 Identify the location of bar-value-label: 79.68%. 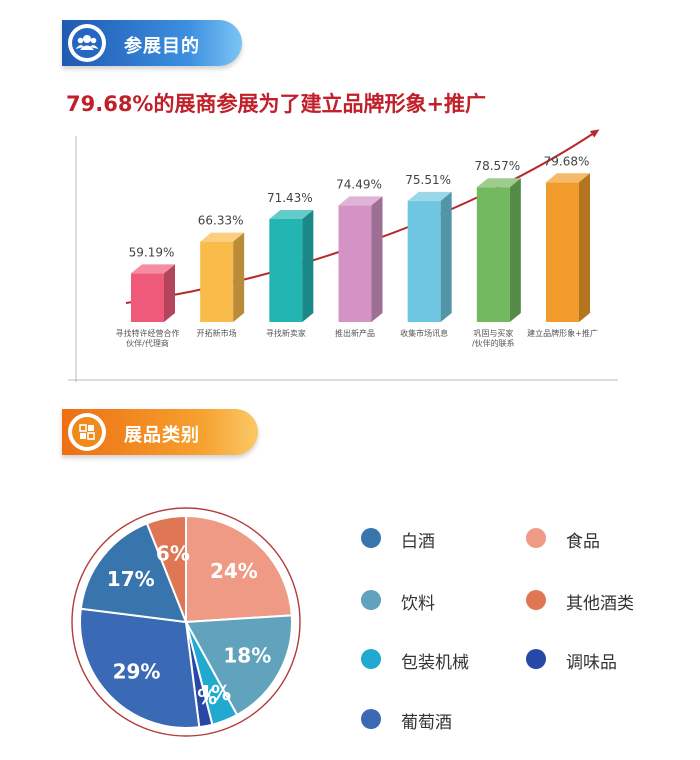
(567, 161).